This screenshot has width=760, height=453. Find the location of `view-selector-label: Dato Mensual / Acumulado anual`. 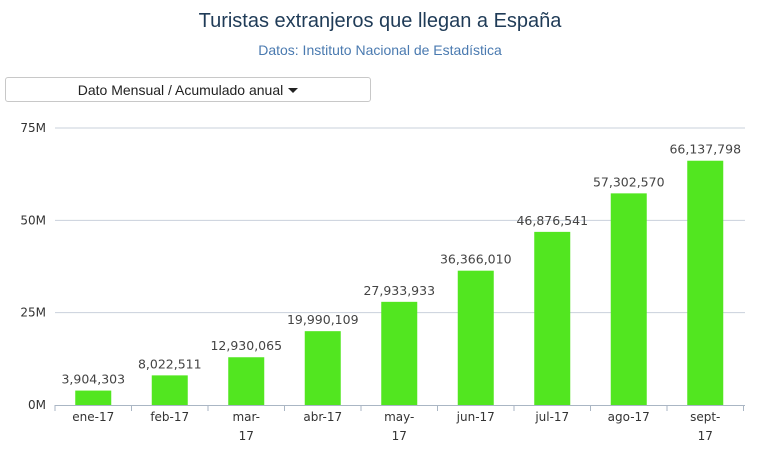

view-selector-label: Dato Mensual / Acumulado anual is located at coordinates (180, 89).